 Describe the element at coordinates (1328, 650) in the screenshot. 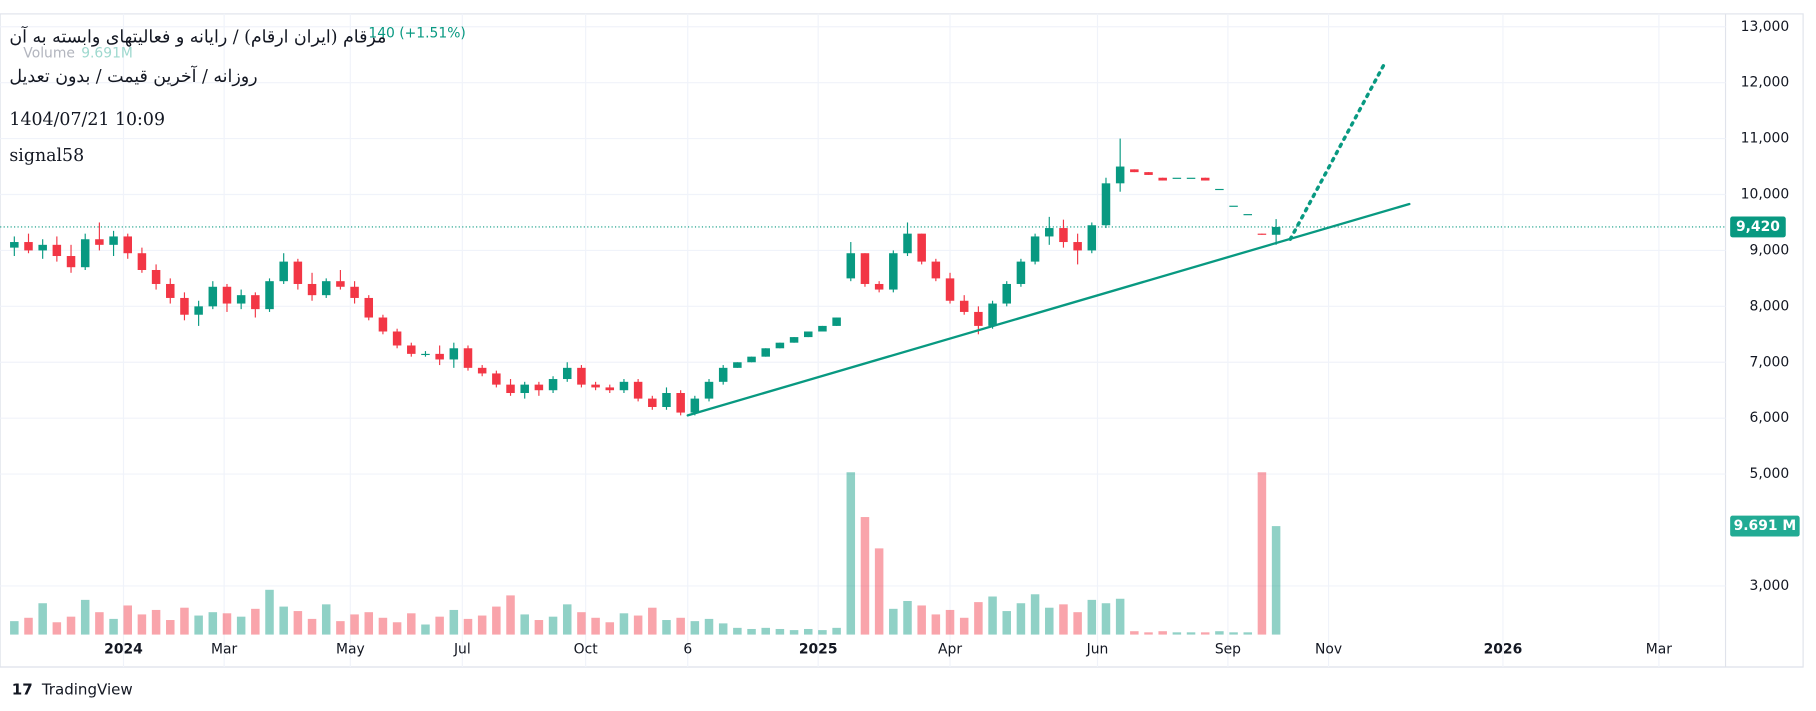

I see `x-tick-label: Nov` at that location.